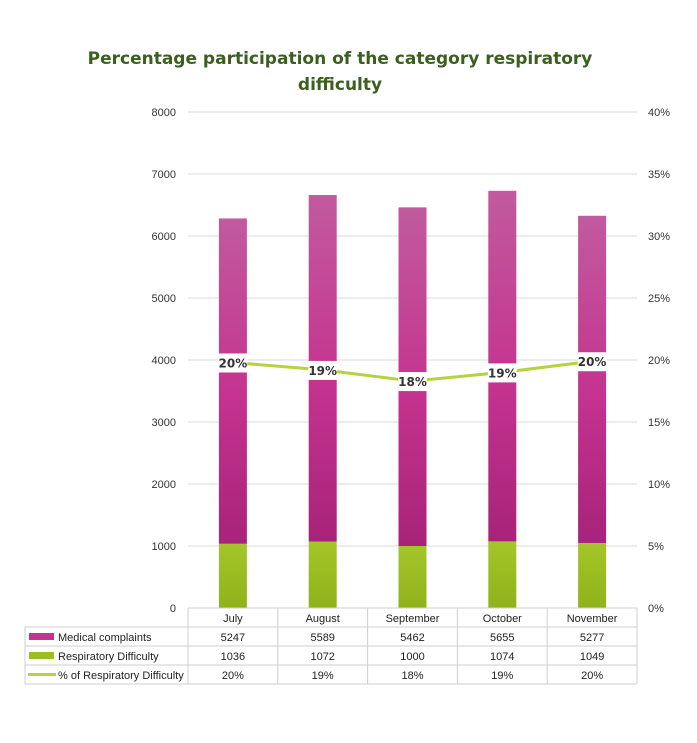 Image resolution: width=697 pixels, height=743 pixels. I want to click on y-axis-right: 0% 5% 10% 15% 20% 25% 30% 35% 40%, so click(659, 361).